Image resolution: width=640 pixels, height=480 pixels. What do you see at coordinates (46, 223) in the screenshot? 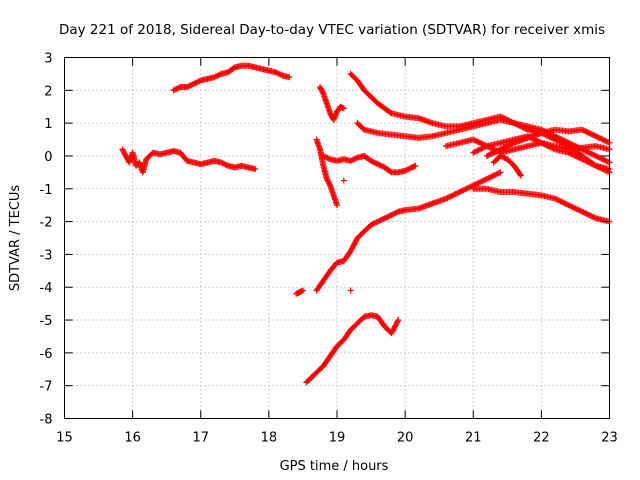
I see `y-tick-label: -2` at bounding box center [46, 223].